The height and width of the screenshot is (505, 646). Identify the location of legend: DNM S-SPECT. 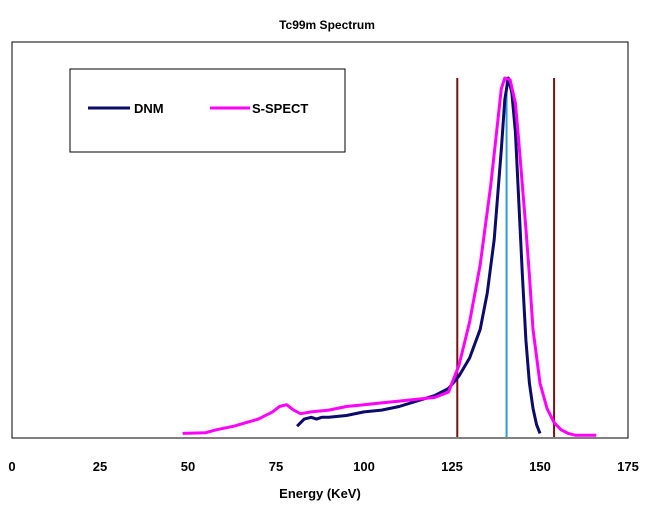
(207, 110).